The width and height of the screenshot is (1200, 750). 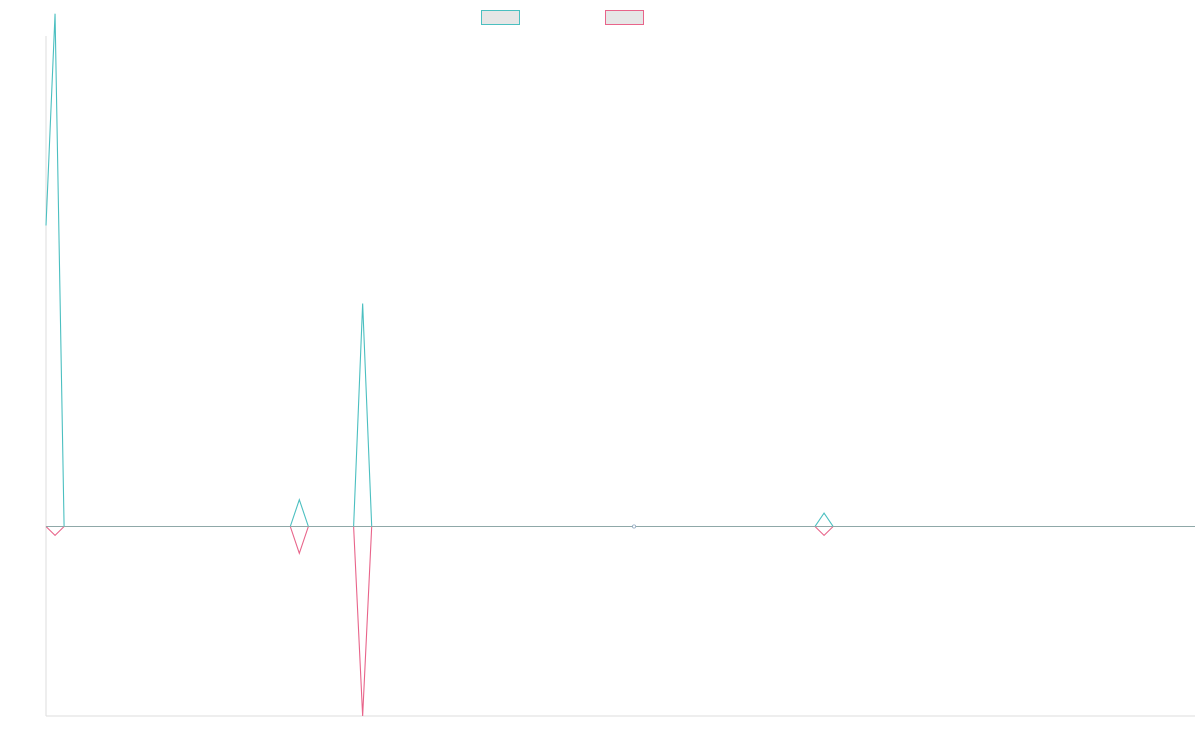 What do you see at coordinates (634, 526) in the screenshot?
I see `data-point-marker` at bounding box center [634, 526].